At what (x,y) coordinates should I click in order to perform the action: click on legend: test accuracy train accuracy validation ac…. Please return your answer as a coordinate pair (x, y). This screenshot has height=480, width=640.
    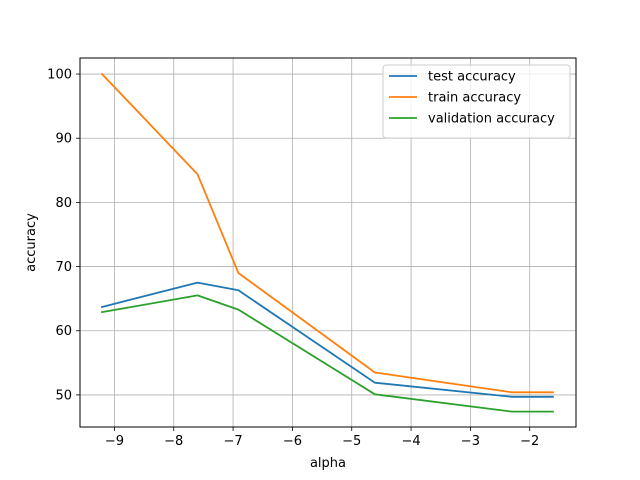
    Looking at the image, I should click on (476, 101).